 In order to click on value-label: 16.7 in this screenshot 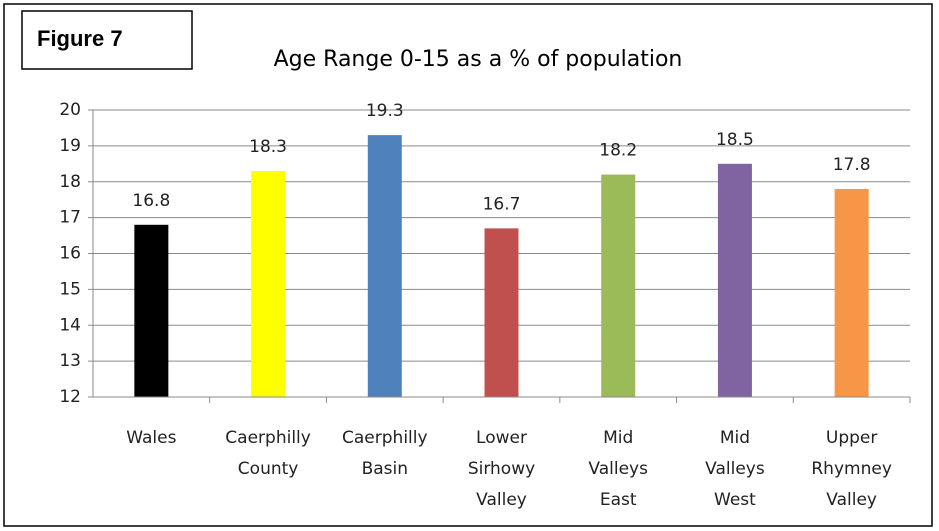, I will do `click(502, 204)`.